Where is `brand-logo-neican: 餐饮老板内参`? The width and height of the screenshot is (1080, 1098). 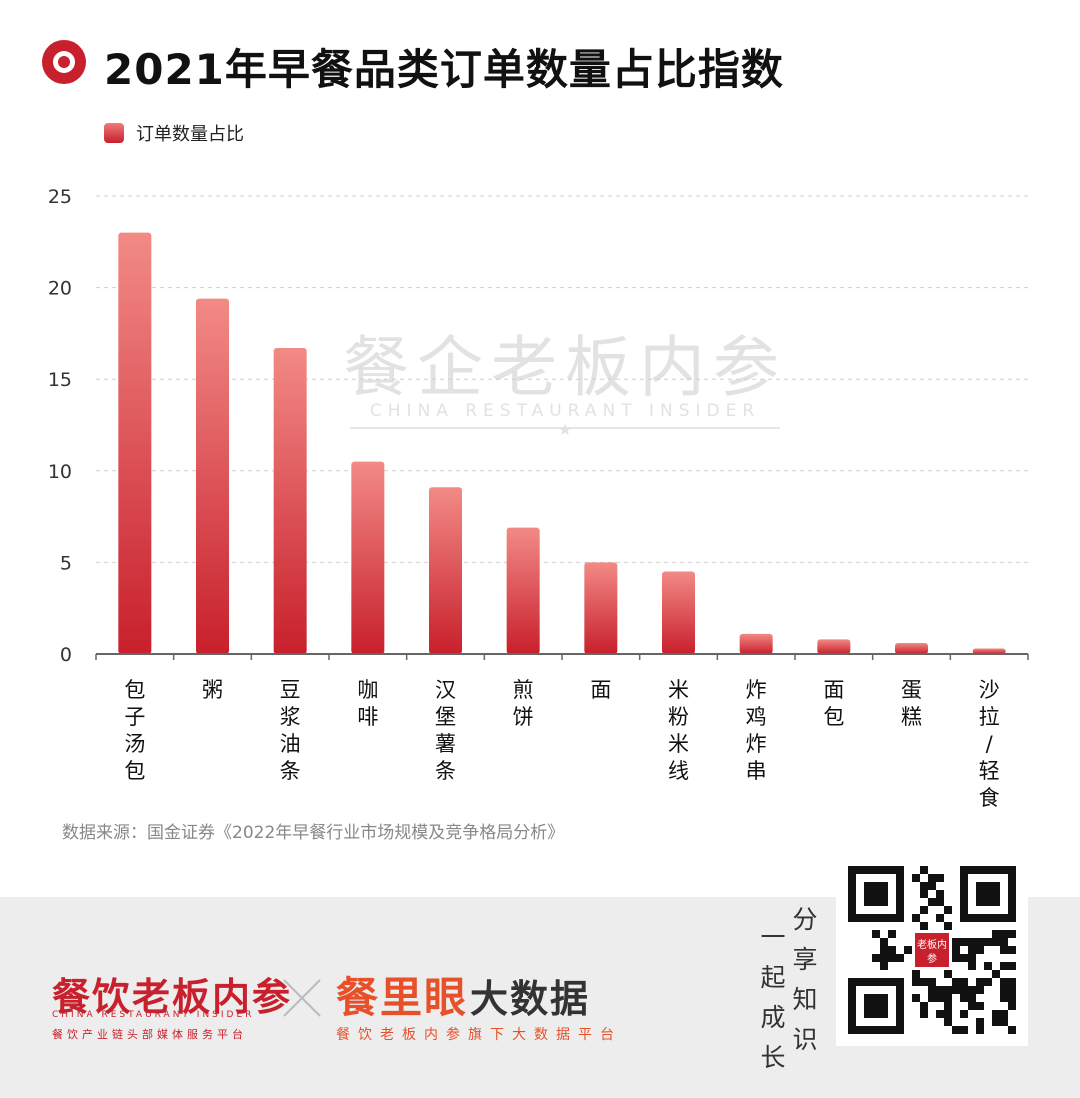 brand-logo-neican: 餐饮老板内参 is located at coordinates (172, 996).